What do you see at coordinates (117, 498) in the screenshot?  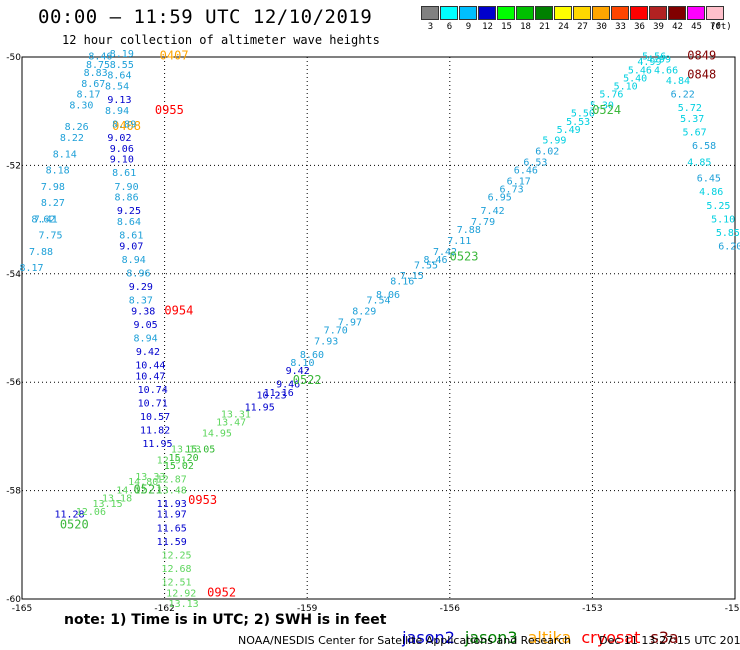 I see `wave-height-point: 13.18` at bounding box center [117, 498].